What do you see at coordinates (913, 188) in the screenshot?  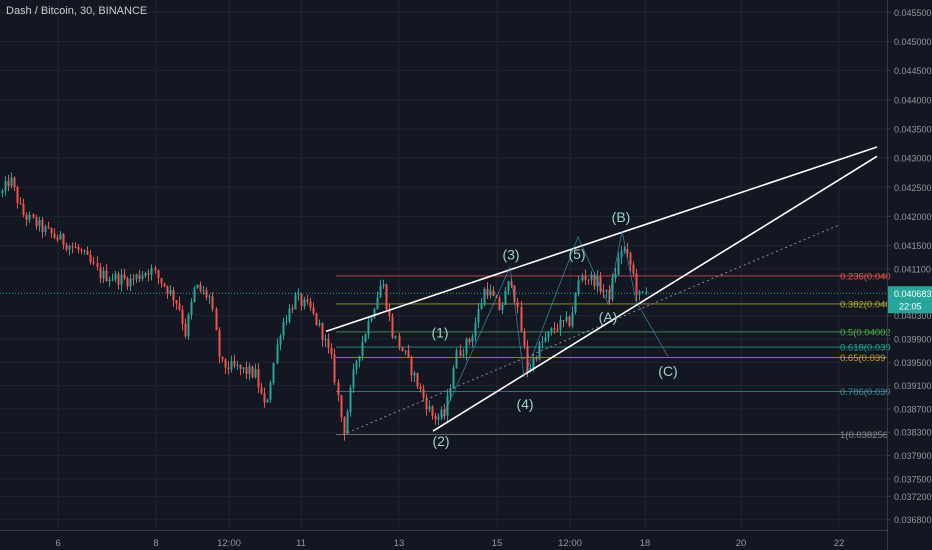 I see `y-tick-label: 0.042500` at bounding box center [913, 188].